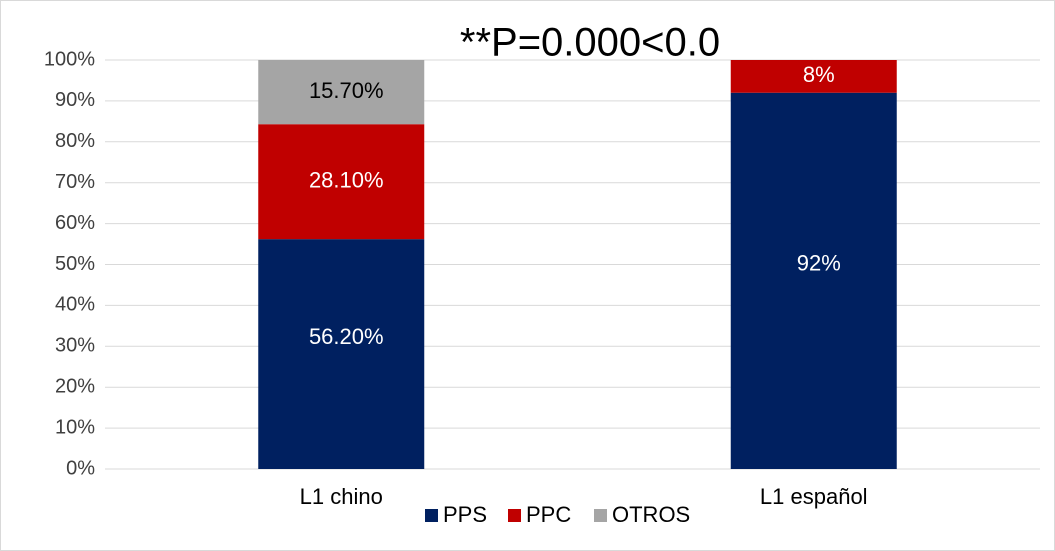  Describe the element at coordinates (75, 427) in the screenshot. I see `y-tick-label: 10%` at that location.